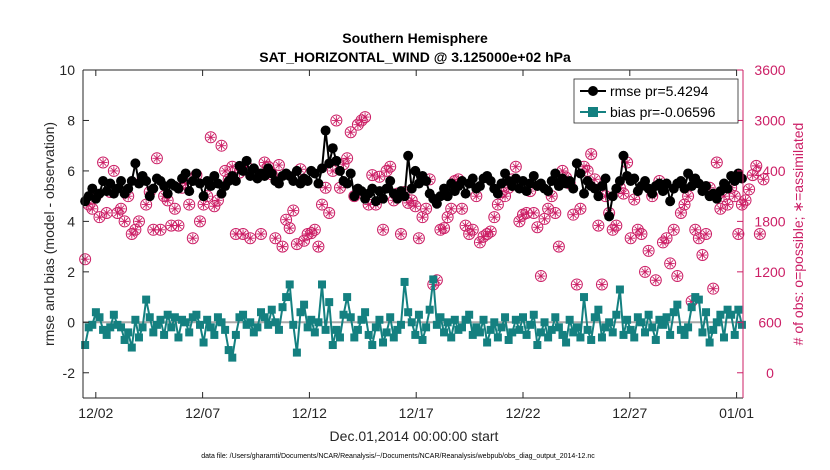  What do you see at coordinates (71, 322) in the screenshot?
I see `y-left-tick-label: 0` at bounding box center [71, 322].